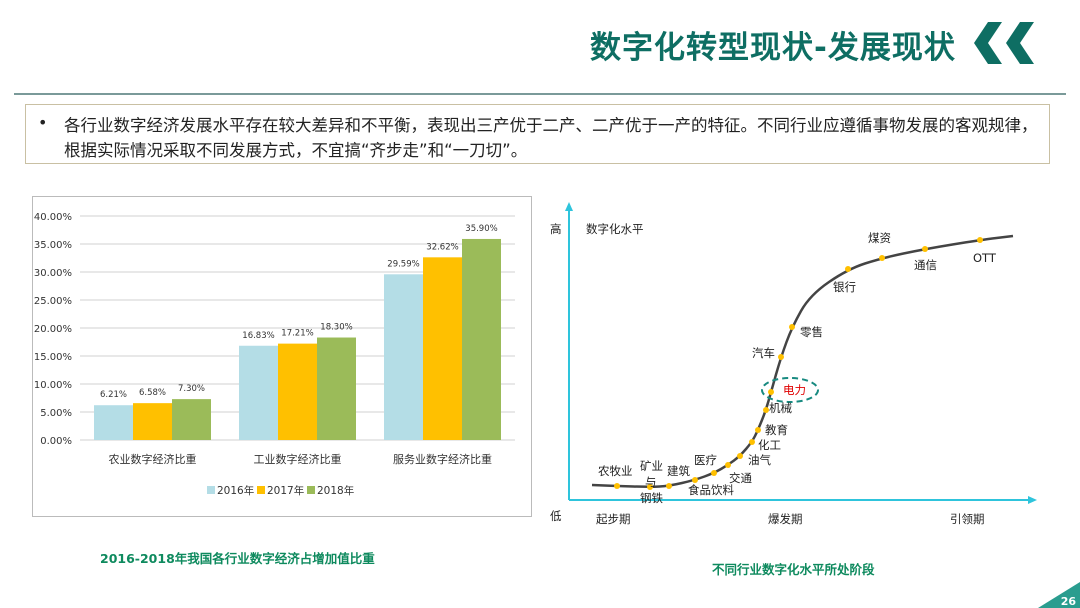 The width and height of the screenshot is (1080, 608). What do you see at coordinates (613, 519) in the screenshot?
I see `stage-label: 起步期` at bounding box center [613, 519].